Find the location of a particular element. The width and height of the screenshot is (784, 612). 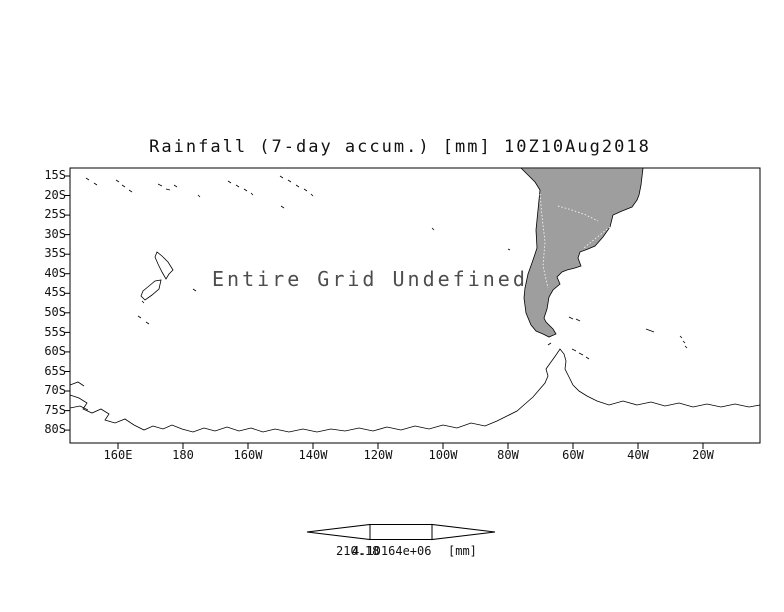

x-axis-label: 40W is located at coordinates (638, 455).